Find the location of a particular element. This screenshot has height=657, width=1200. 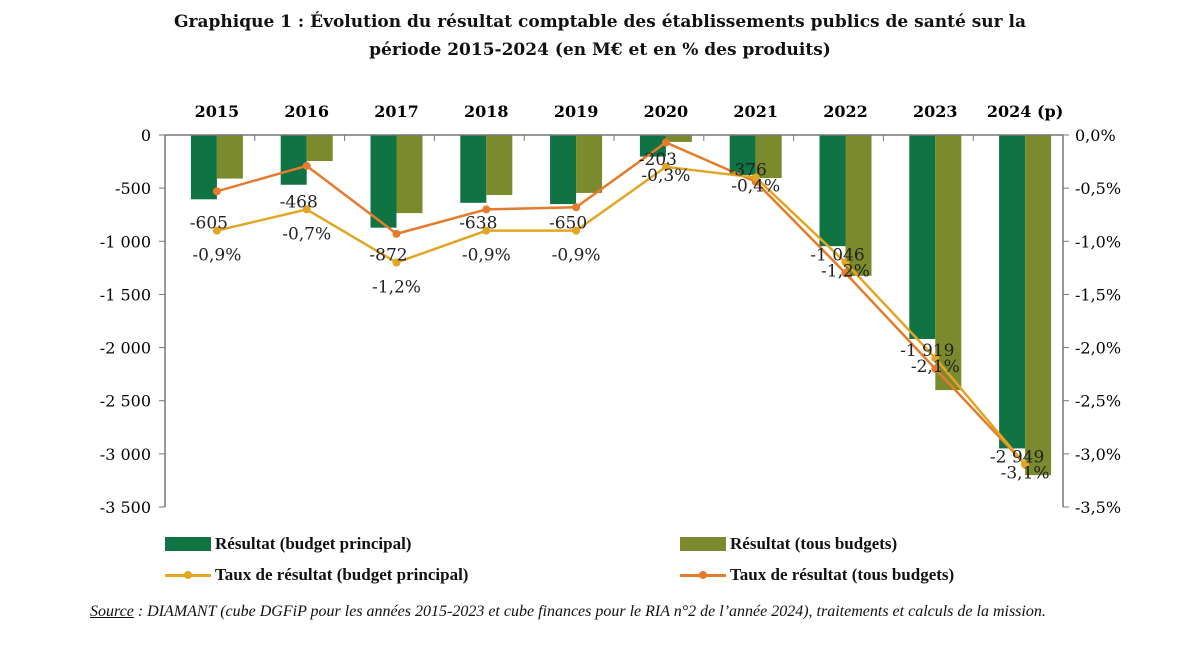

category-label: 2021 is located at coordinates (755, 111).